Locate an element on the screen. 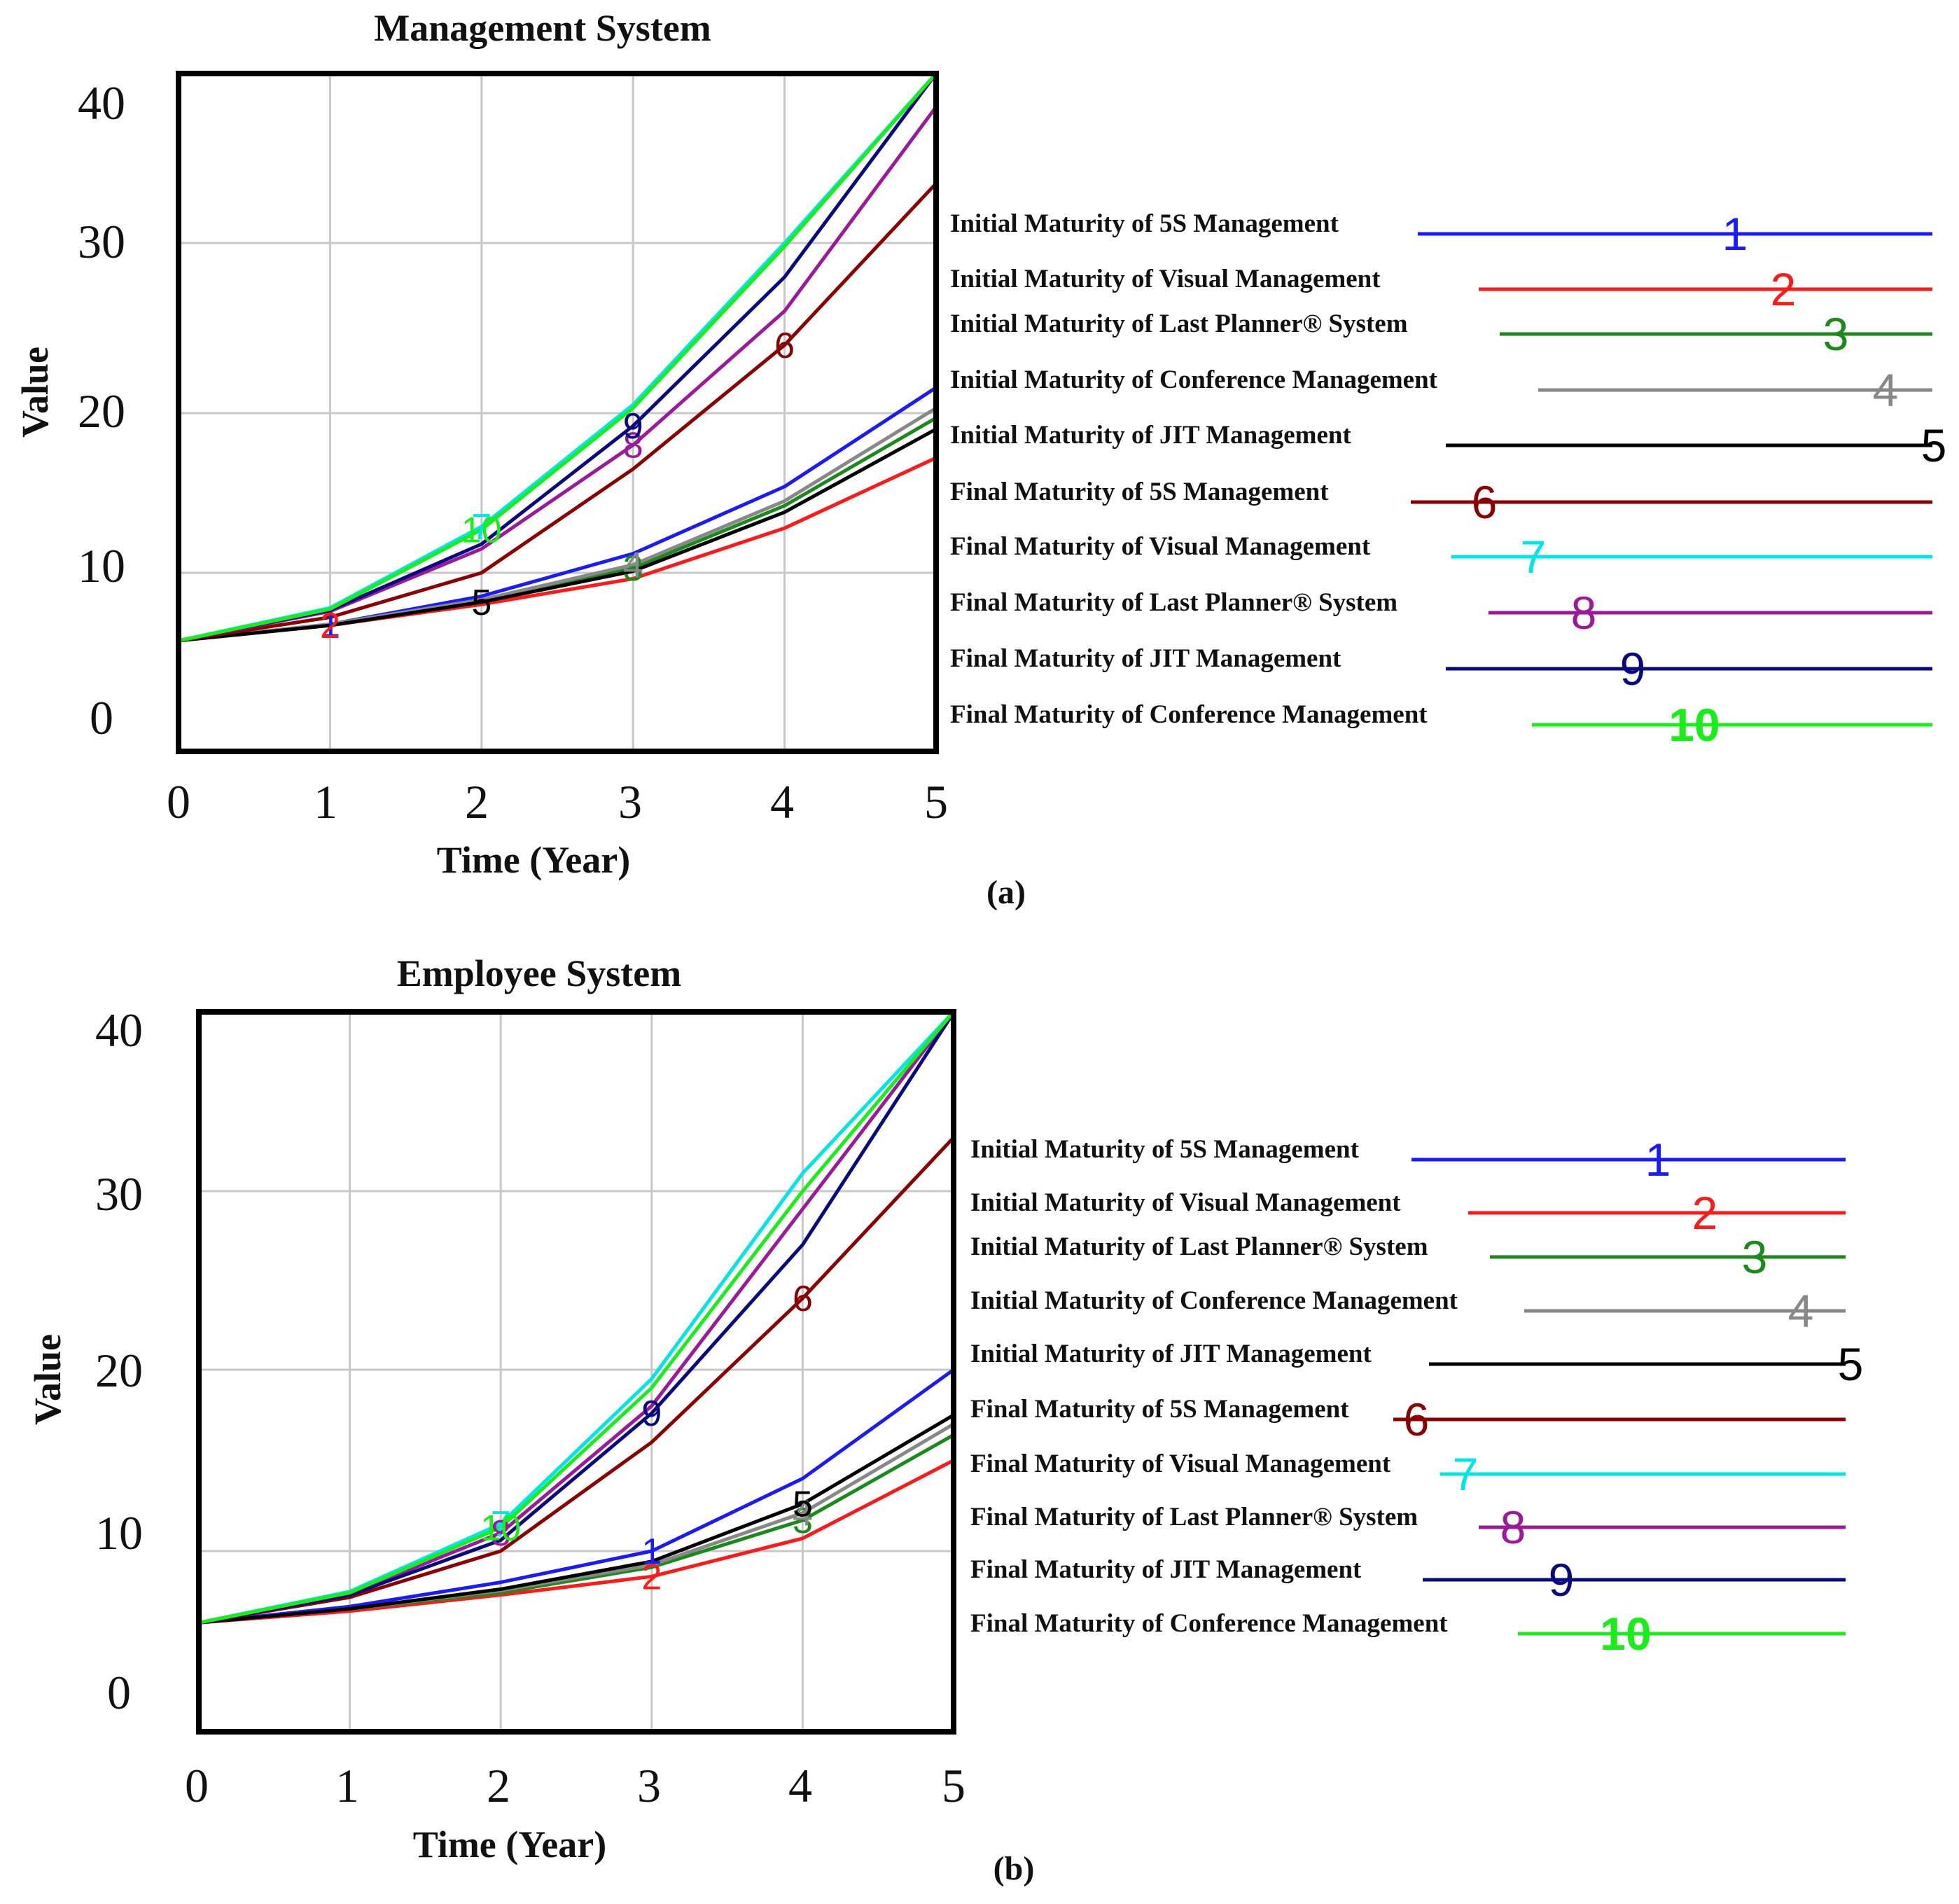  x-tick-label: 1 is located at coordinates (347, 1786).